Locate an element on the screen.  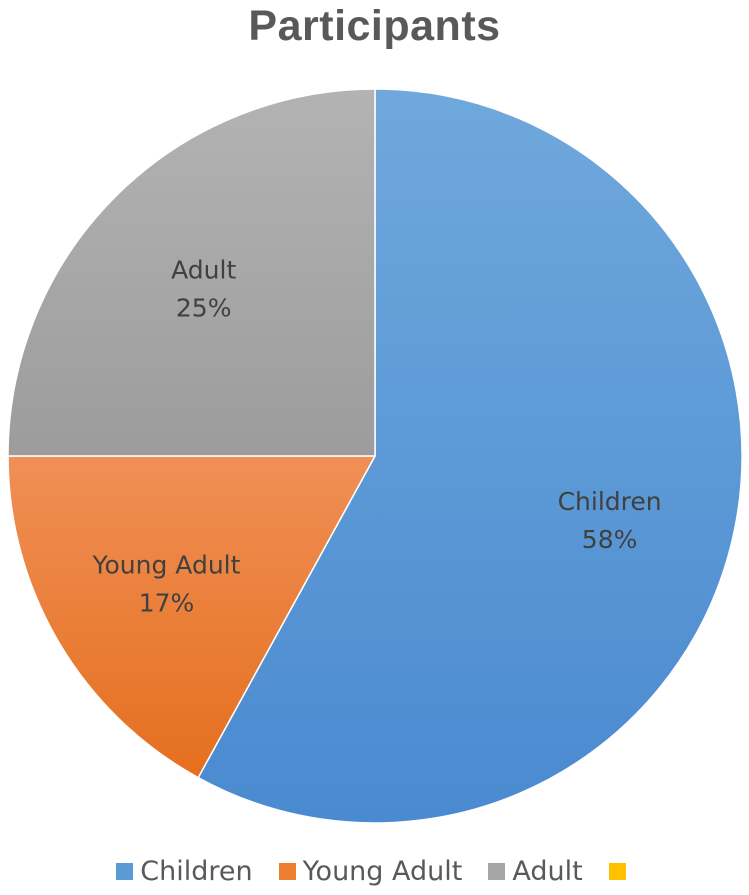
data-label-category-adult: Adult is located at coordinates (203, 270).